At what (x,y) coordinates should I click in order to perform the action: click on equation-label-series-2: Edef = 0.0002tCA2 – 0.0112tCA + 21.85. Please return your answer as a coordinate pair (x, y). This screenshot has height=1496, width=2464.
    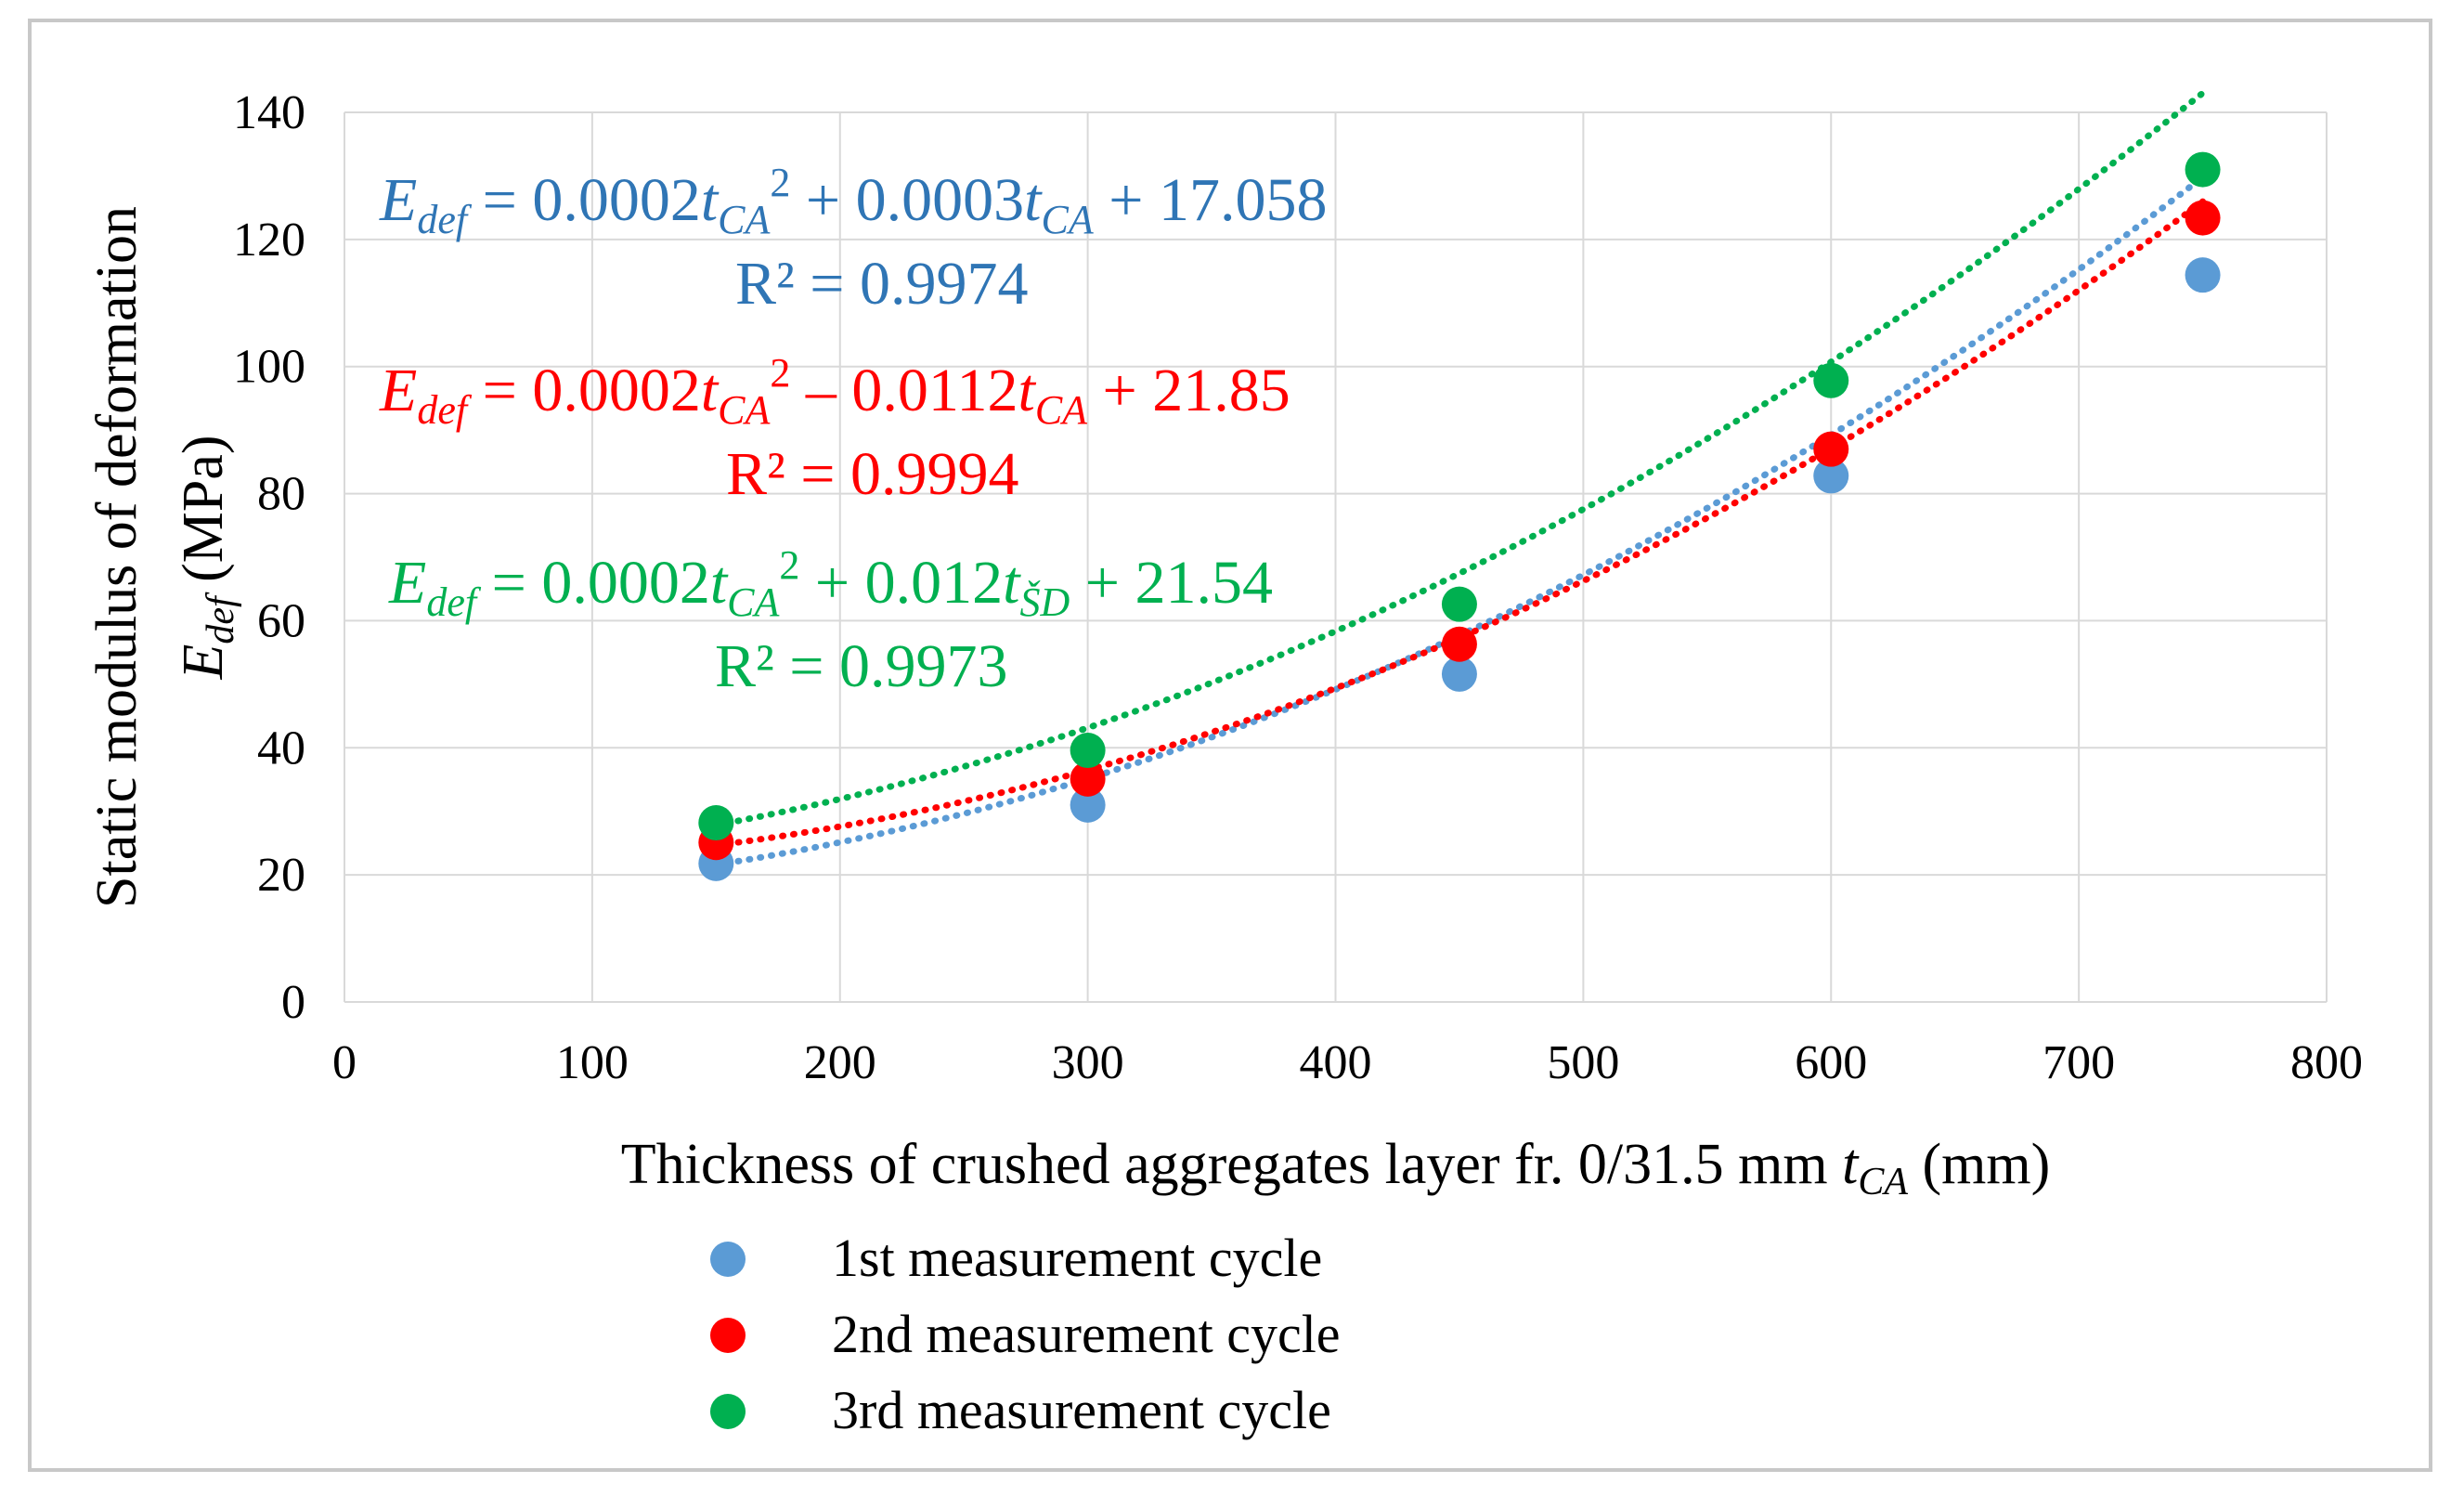
    Looking at the image, I should click on (834, 392).